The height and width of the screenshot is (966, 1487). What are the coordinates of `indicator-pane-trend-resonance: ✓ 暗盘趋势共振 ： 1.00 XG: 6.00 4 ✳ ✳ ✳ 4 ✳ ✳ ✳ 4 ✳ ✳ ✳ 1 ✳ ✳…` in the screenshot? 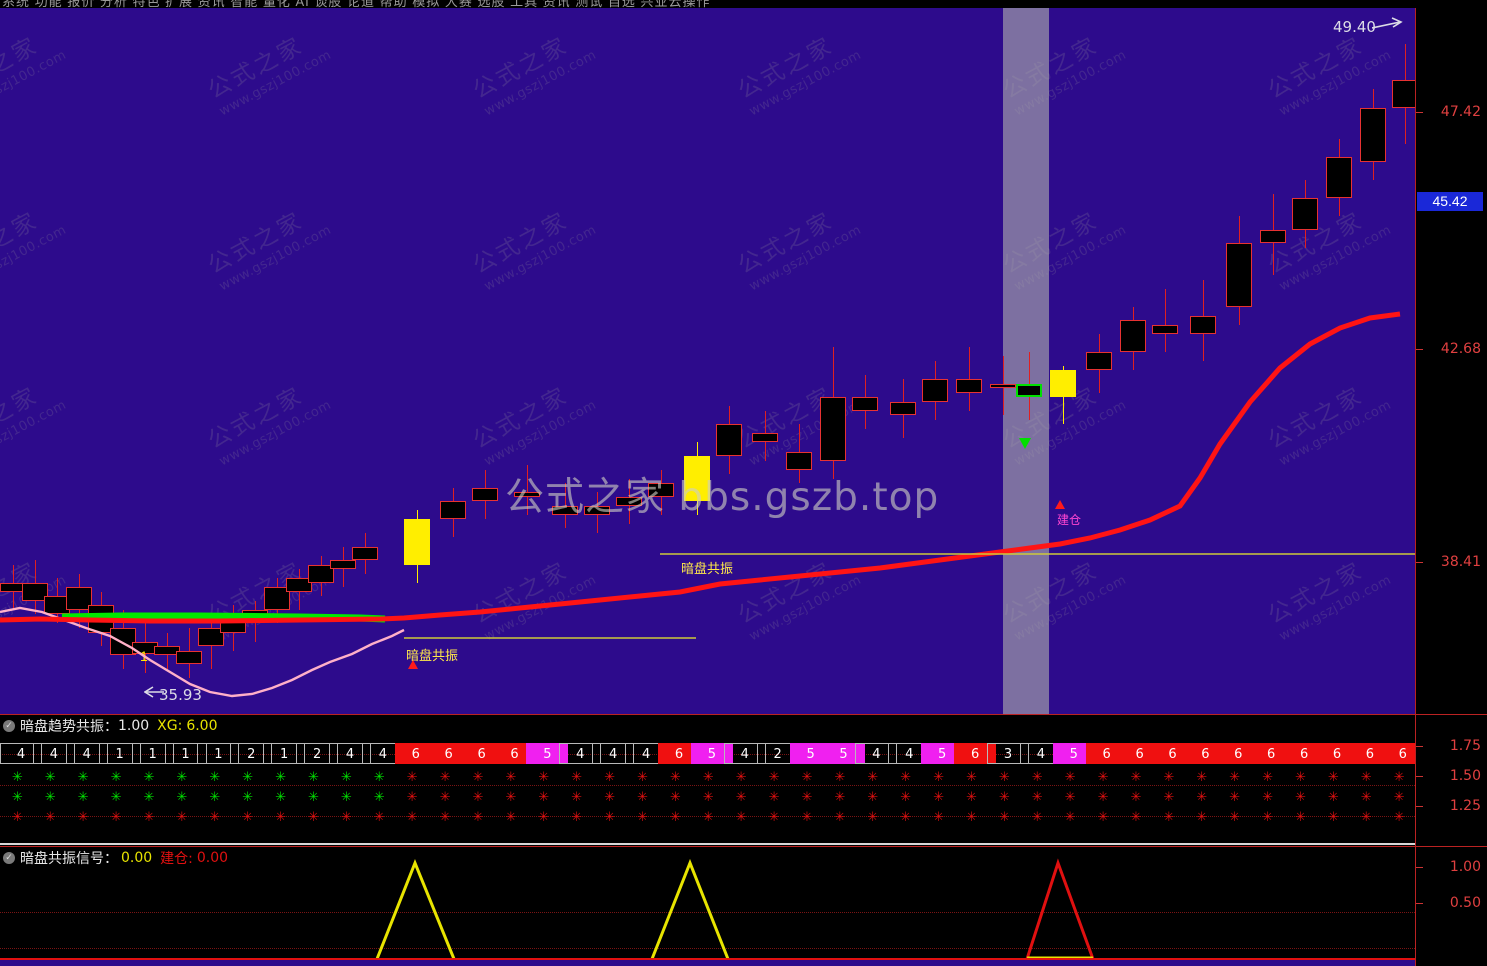 It's located at (707, 780).